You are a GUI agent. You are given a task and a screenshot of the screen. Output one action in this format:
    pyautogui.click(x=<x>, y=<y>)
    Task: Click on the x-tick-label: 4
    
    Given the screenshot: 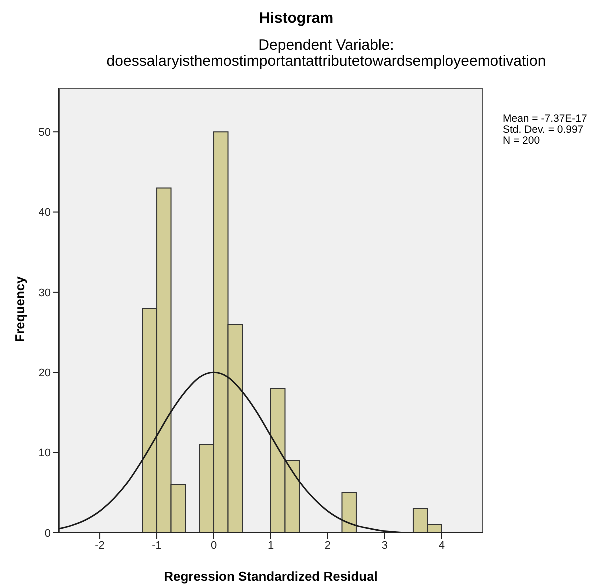 What is the action you would take?
    pyautogui.click(x=442, y=546)
    